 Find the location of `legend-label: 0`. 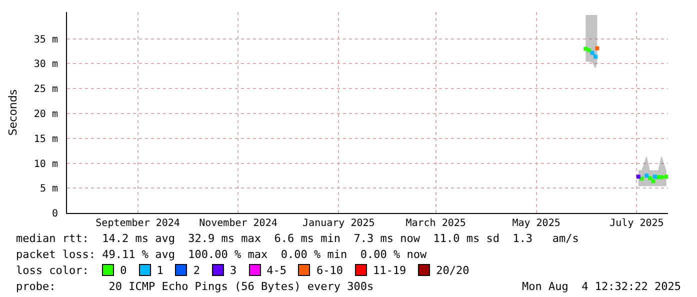

legend-label: 0 is located at coordinates (123, 270).